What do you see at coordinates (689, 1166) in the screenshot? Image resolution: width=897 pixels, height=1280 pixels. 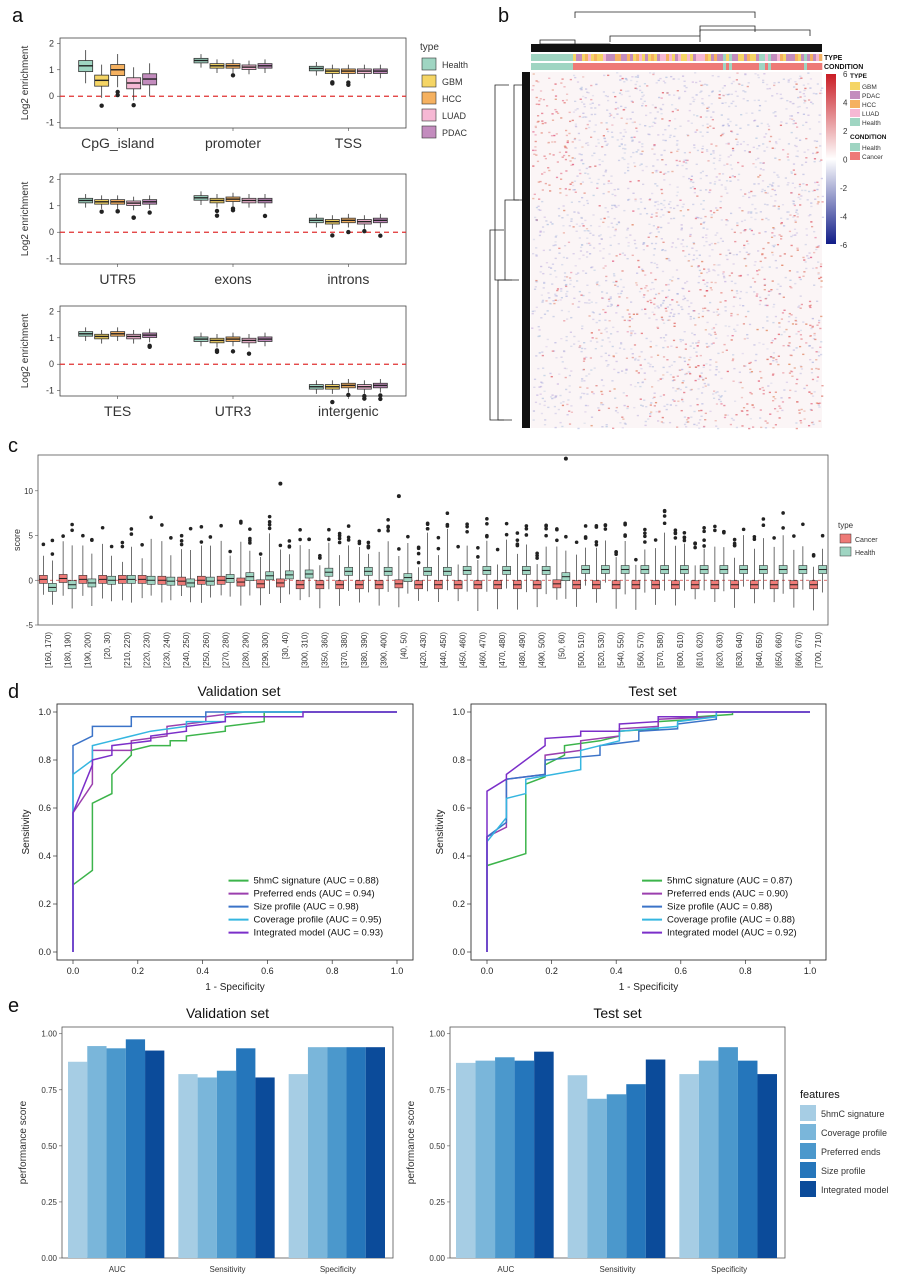 I see `bar-5hmc-signature` at bounding box center [689, 1166].